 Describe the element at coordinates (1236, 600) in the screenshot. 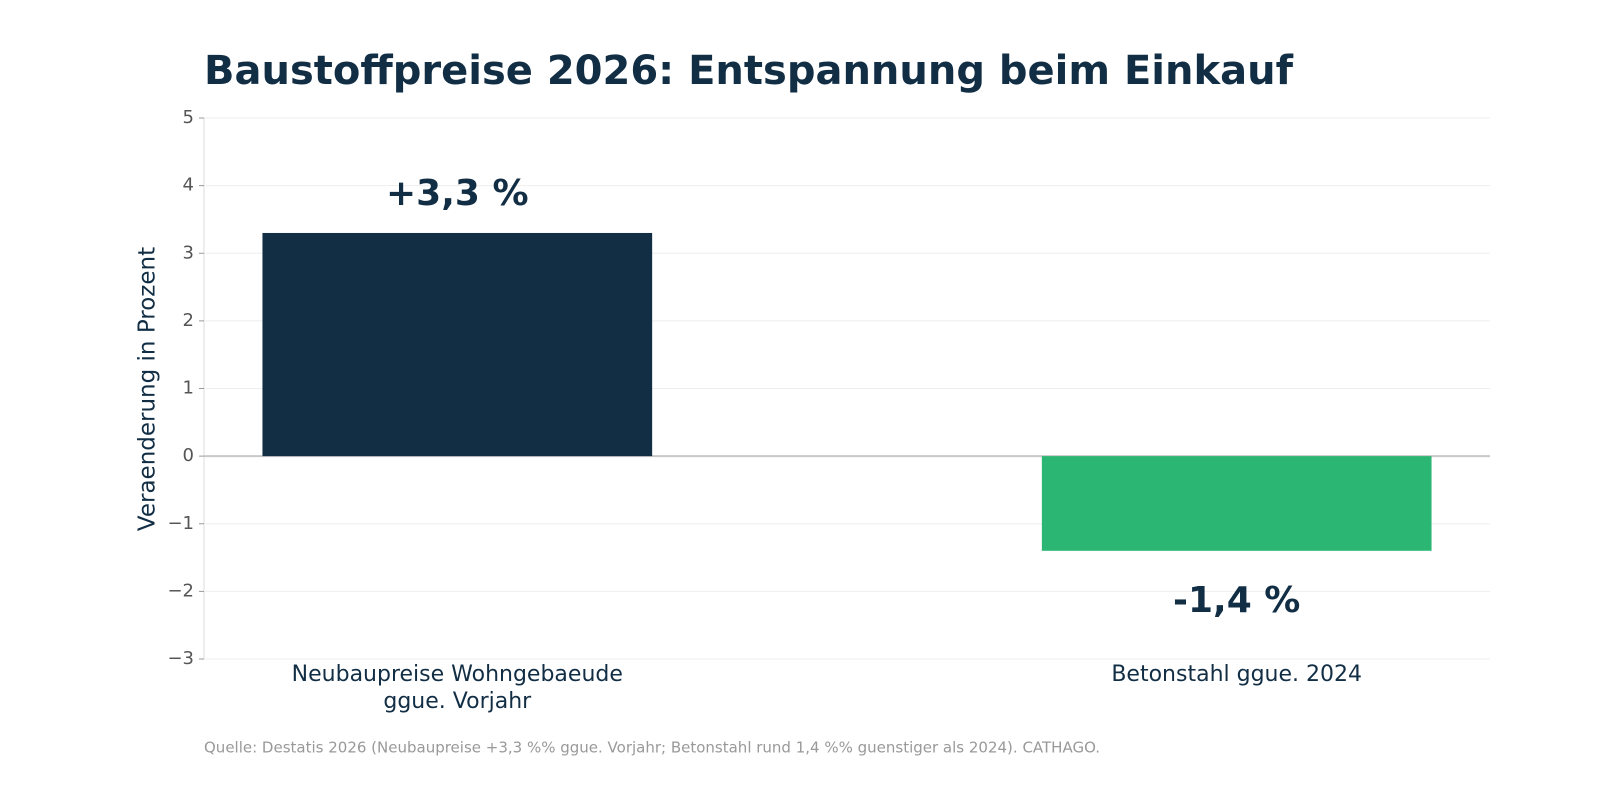

I see `value-label: -1,4 %` at that location.